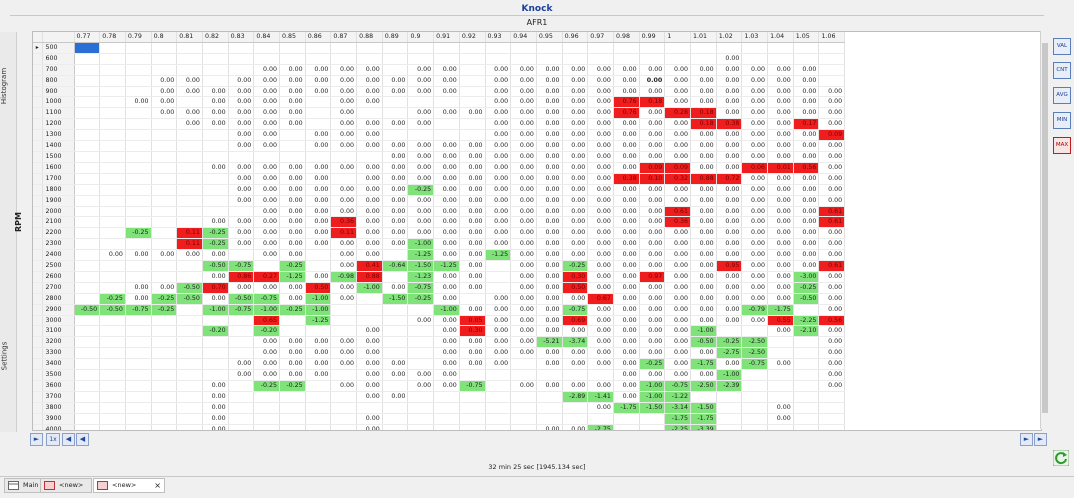 This screenshot has height=498, width=1074. What do you see at coordinates (58, 233) in the screenshot?
I see `row-header: 2200` at bounding box center [58, 233].